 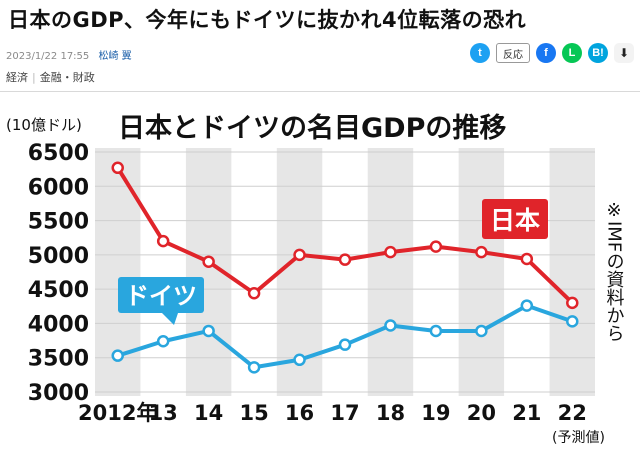 I want to click on series-label-japan: 日本, so click(x=515, y=220).